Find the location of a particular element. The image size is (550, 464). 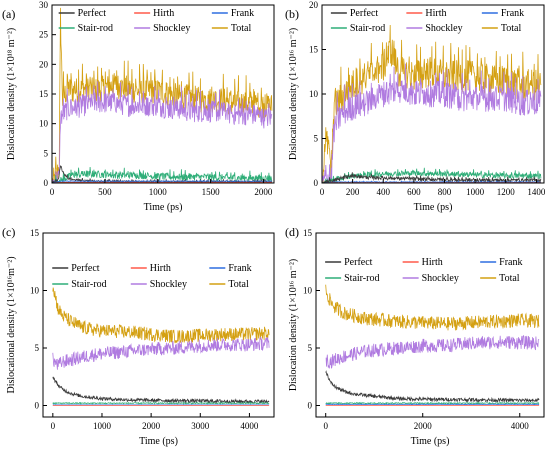

panel-label: (a) is located at coordinates (8, 14).